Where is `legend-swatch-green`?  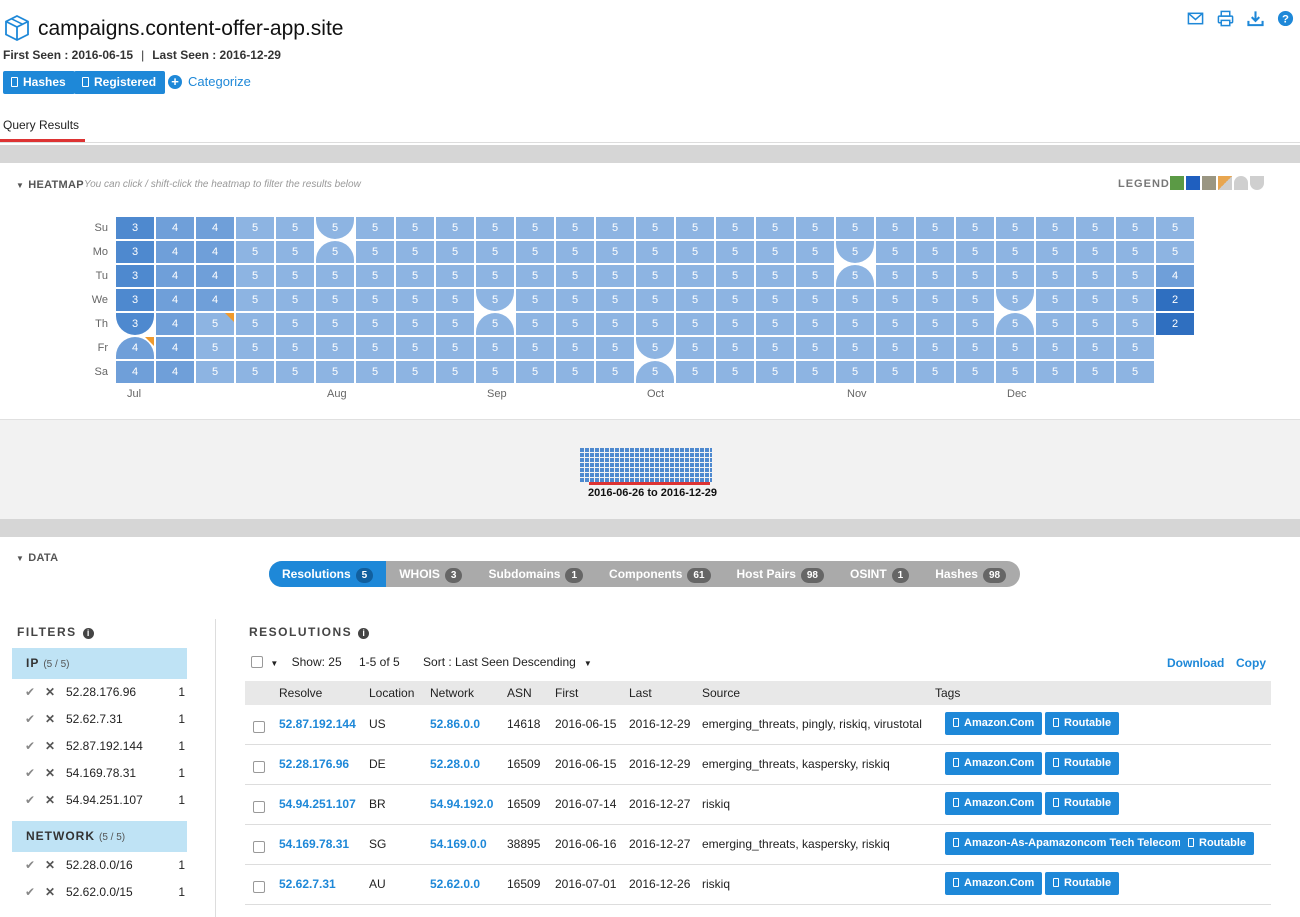
legend-swatch-green is located at coordinates (1177, 183).